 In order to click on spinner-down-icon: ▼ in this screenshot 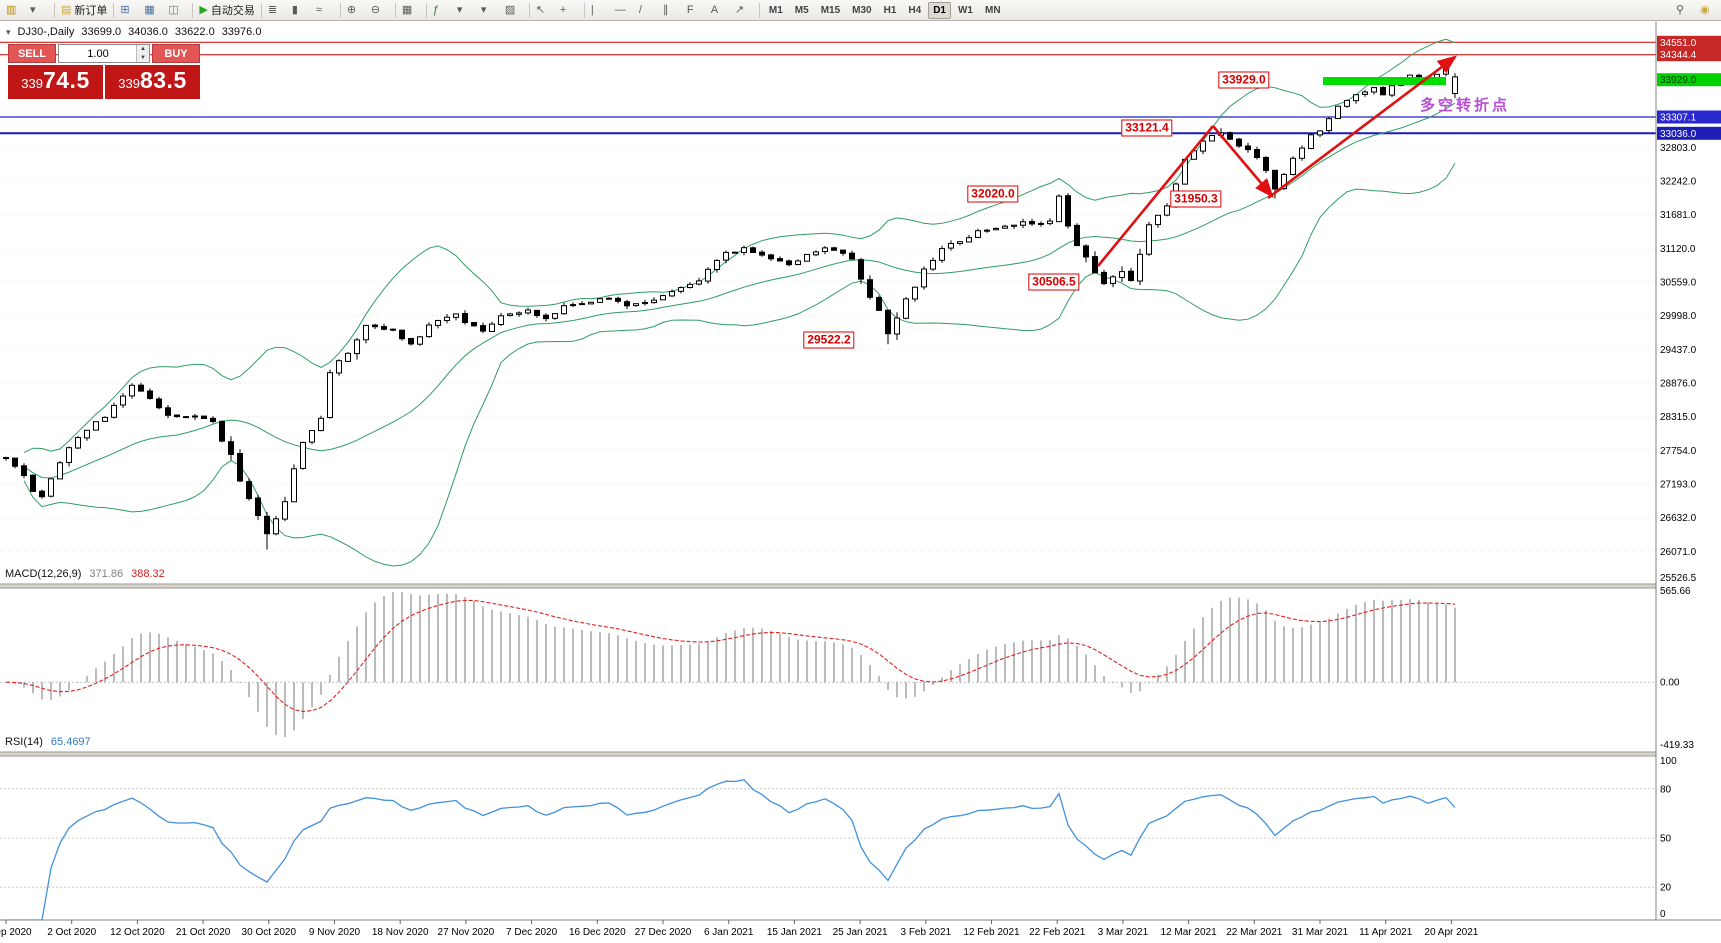, I will do `click(143, 57)`.